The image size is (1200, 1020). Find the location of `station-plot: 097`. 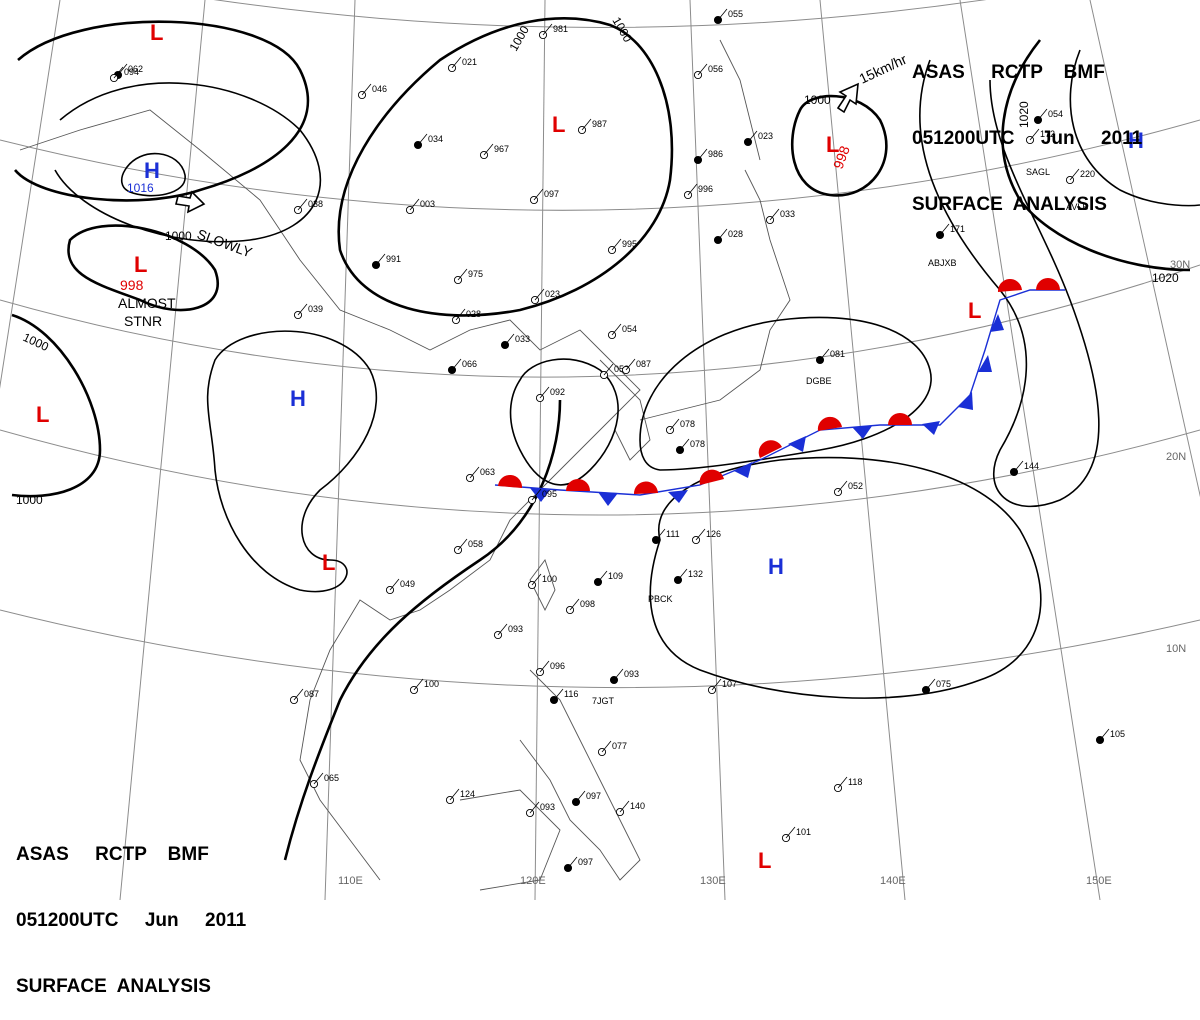

station-plot: 097 is located at coordinates (578, 864).